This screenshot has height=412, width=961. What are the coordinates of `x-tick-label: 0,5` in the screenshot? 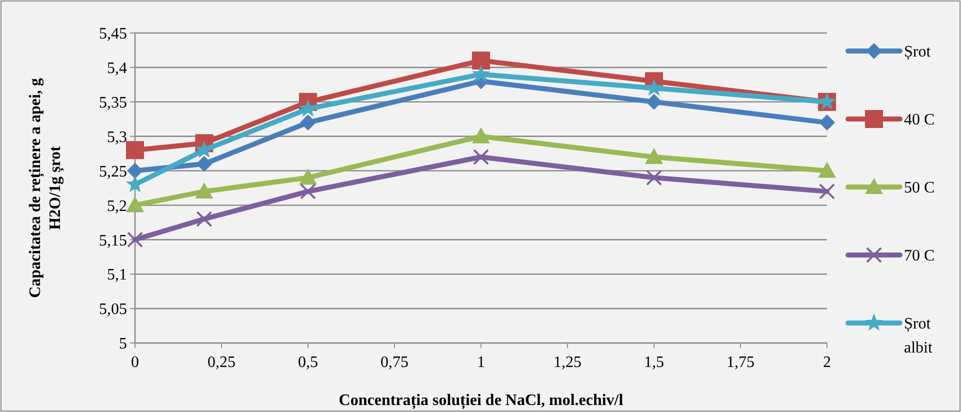 It's located at (308, 362).